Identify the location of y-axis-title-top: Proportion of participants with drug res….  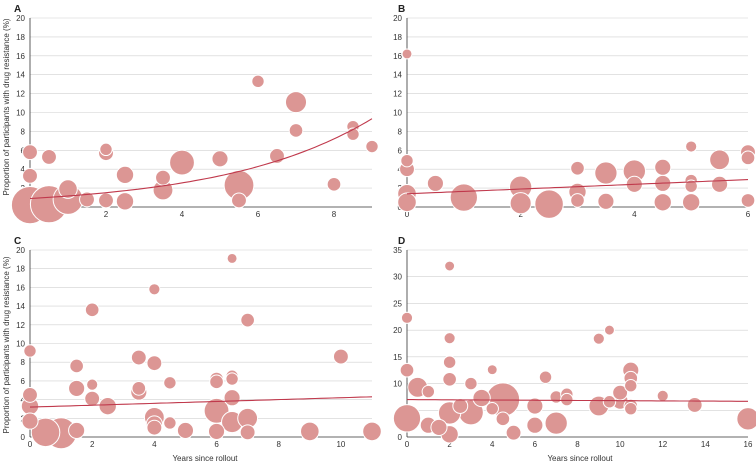
(6, 106).